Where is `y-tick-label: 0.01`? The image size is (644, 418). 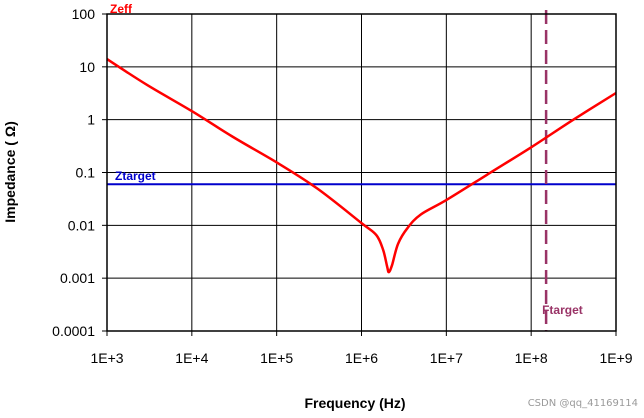 y-tick-label: 0.01 is located at coordinates (81, 225).